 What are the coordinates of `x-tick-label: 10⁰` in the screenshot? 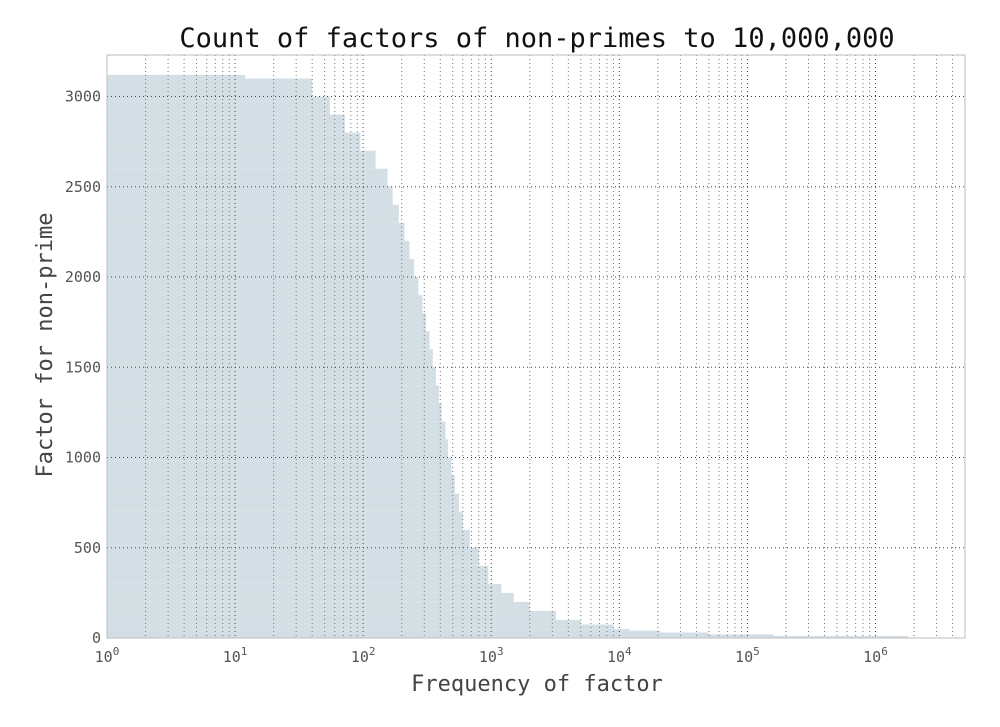 It's located at (107, 655).